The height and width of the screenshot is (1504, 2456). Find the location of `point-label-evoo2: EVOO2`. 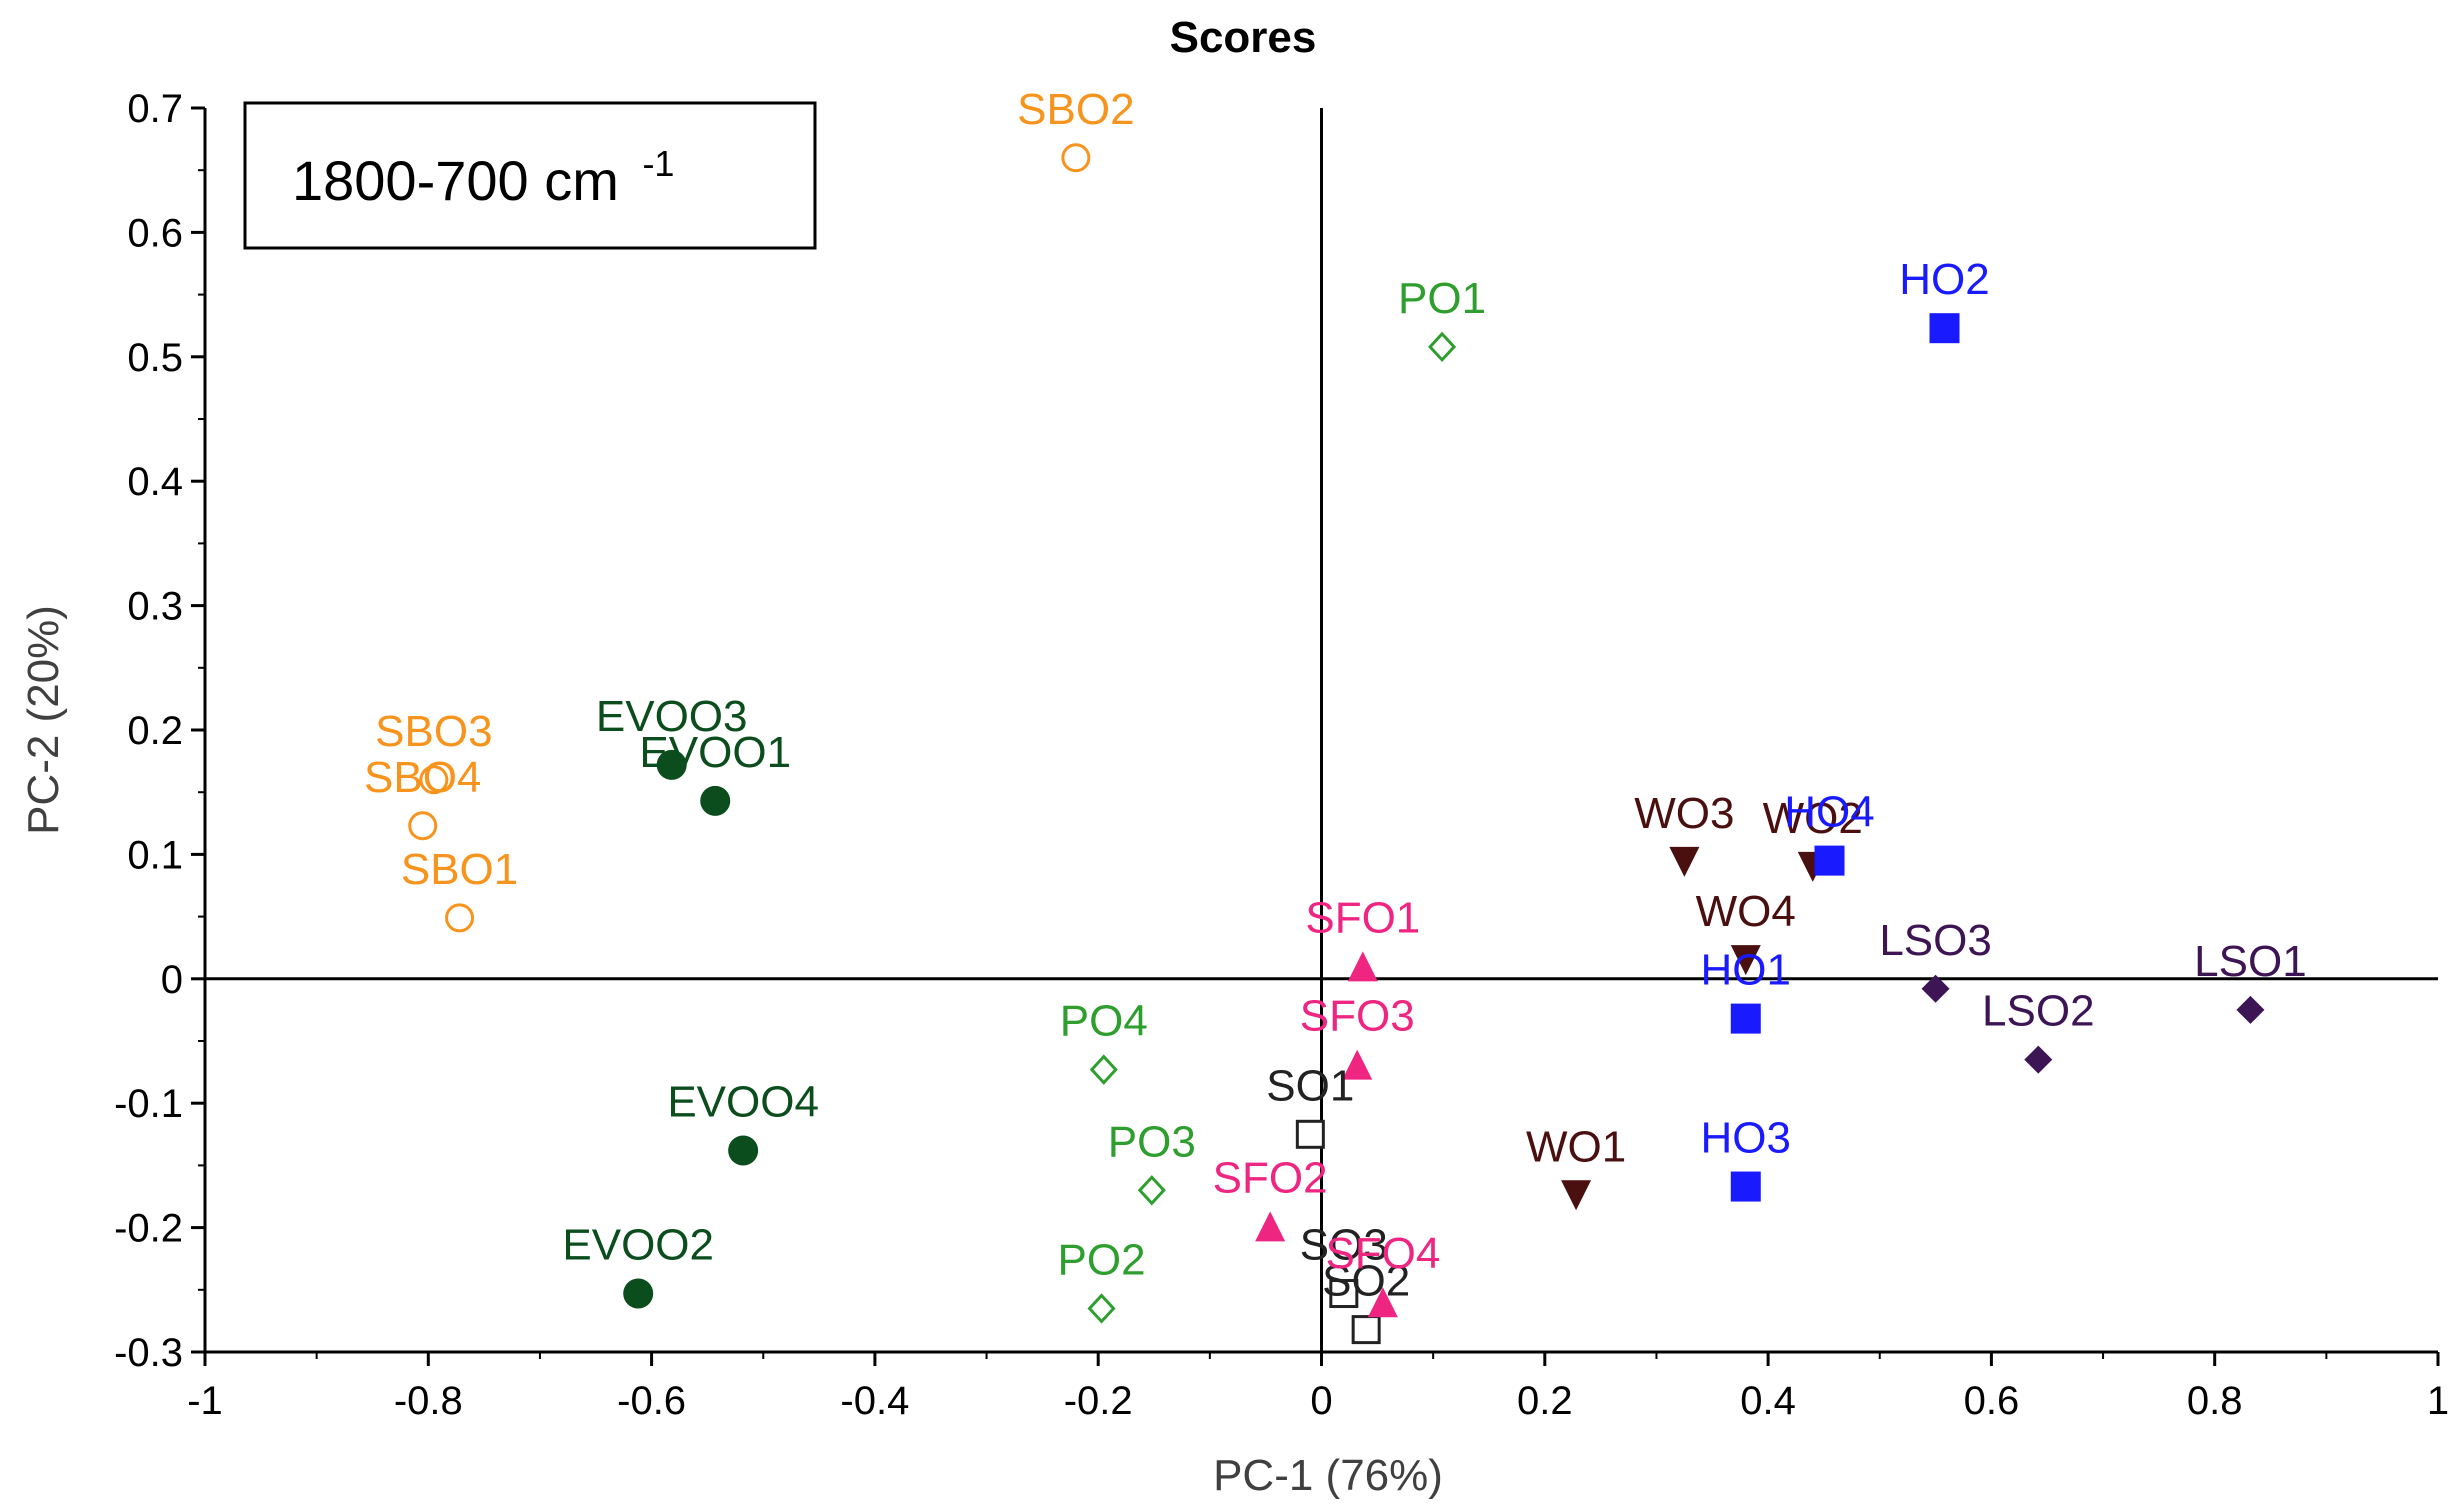

point-label-evoo2: EVOO2 is located at coordinates (638, 1245).